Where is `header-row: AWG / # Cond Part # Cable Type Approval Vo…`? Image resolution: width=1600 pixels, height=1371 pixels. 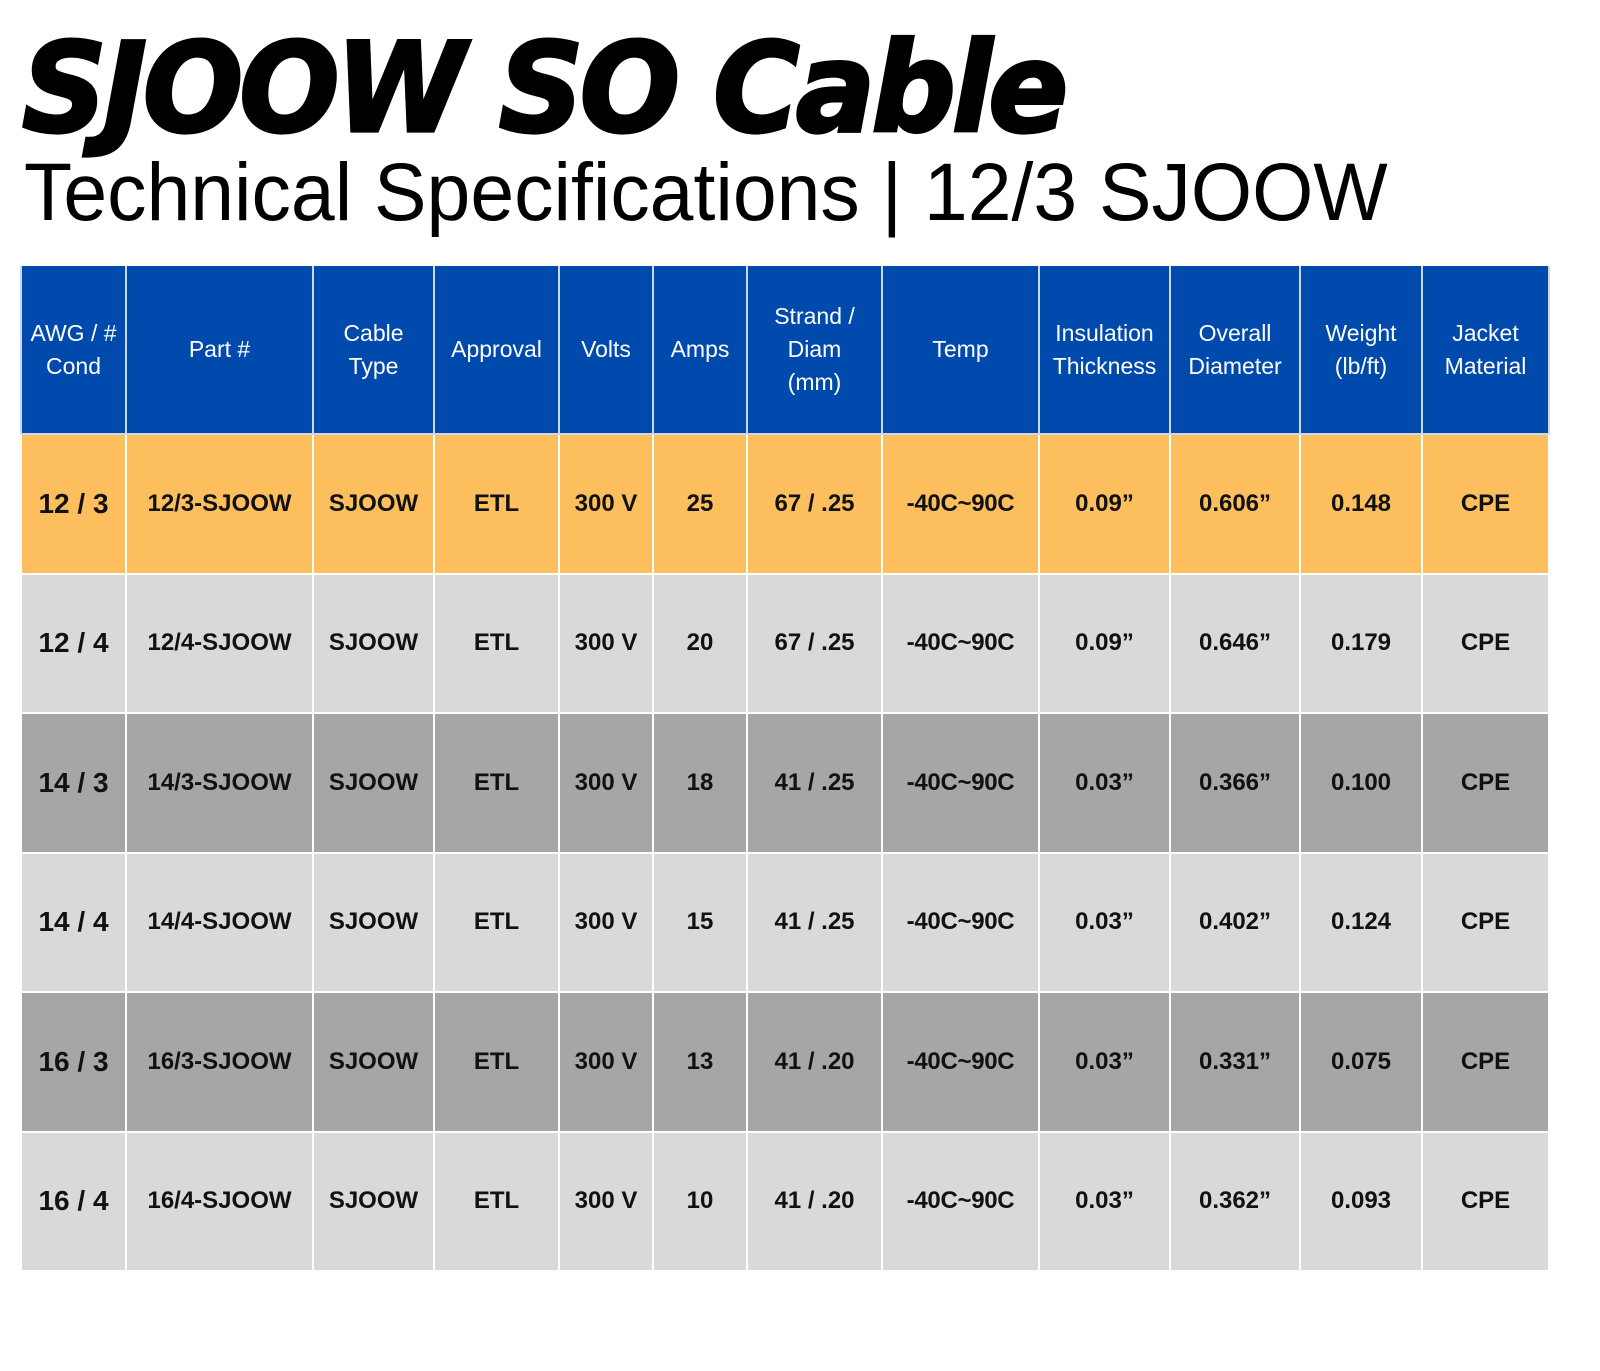
header-row: AWG / # Cond Part # Cable Type Approval Vo… is located at coordinates (785, 350).